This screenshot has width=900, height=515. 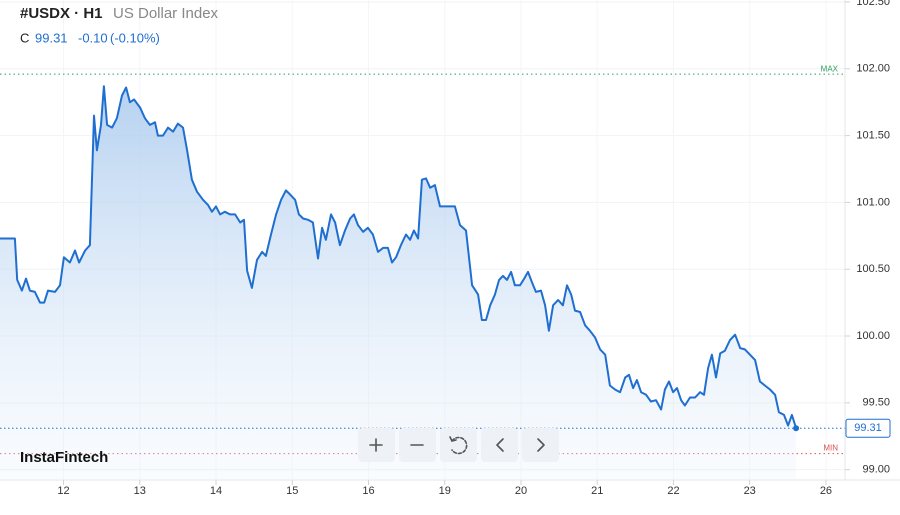 What do you see at coordinates (597, 491) in the screenshot?
I see `x-tick-label: 21` at bounding box center [597, 491].